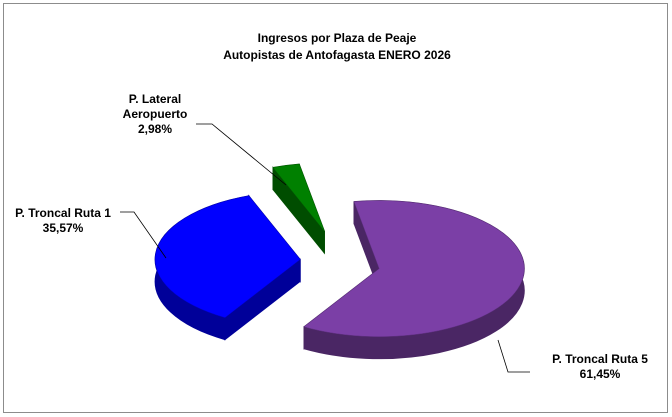 The image size is (672, 417). What do you see at coordinates (337, 38) in the screenshot?
I see `chart-title: Ingresos por Plaza de Peaje` at bounding box center [337, 38].